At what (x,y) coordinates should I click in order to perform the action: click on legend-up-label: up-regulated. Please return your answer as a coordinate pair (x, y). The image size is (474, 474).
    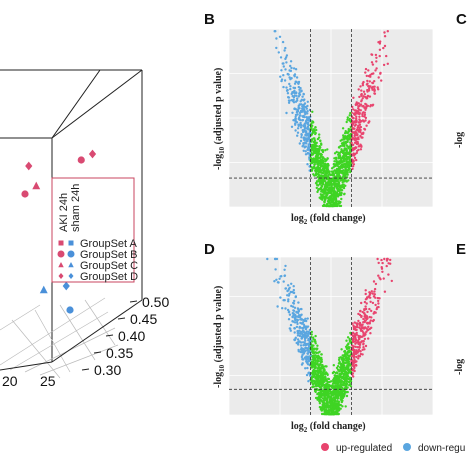
    Looking at the image, I should click on (364, 448).